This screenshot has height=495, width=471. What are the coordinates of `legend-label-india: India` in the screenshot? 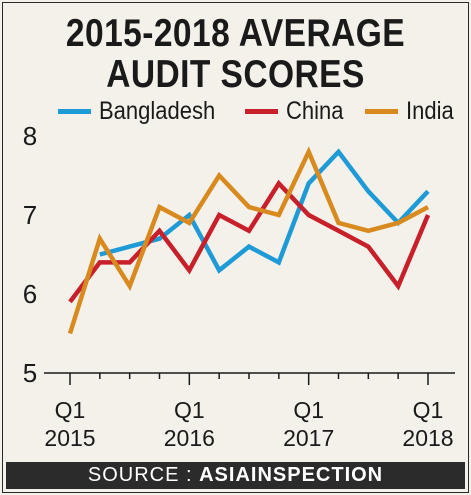 It's located at (430, 110).